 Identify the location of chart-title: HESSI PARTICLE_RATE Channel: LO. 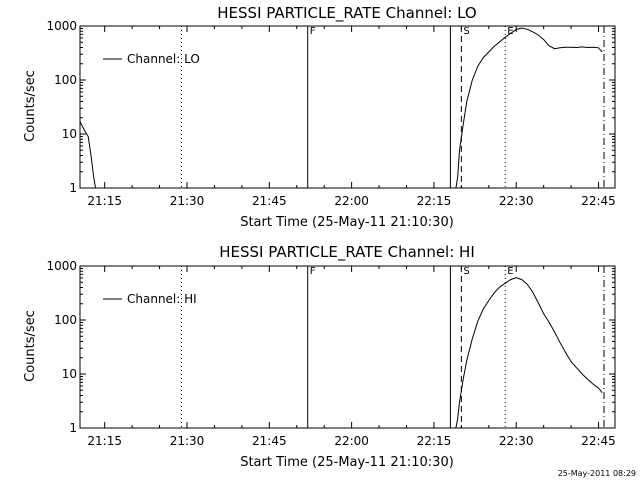
(346, 13).